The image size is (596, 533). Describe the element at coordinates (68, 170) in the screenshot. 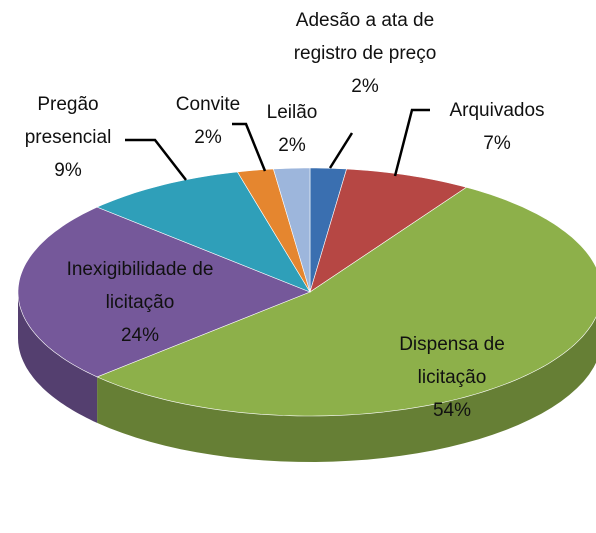

I see `value-label: 9%` at that location.